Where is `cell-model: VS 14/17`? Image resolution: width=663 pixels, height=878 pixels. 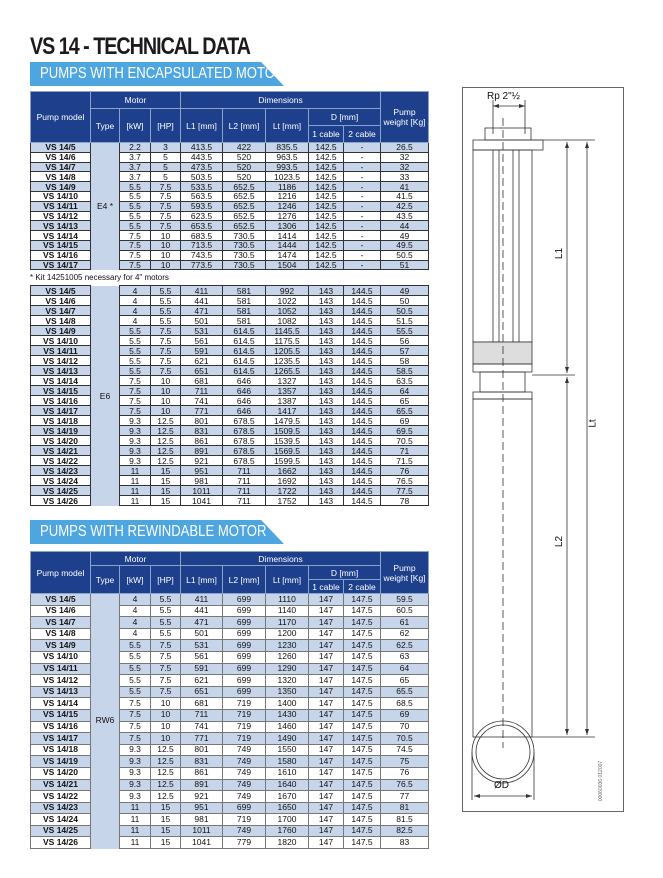 cell-model: VS 14/17 is located at coordinates (60, 410).